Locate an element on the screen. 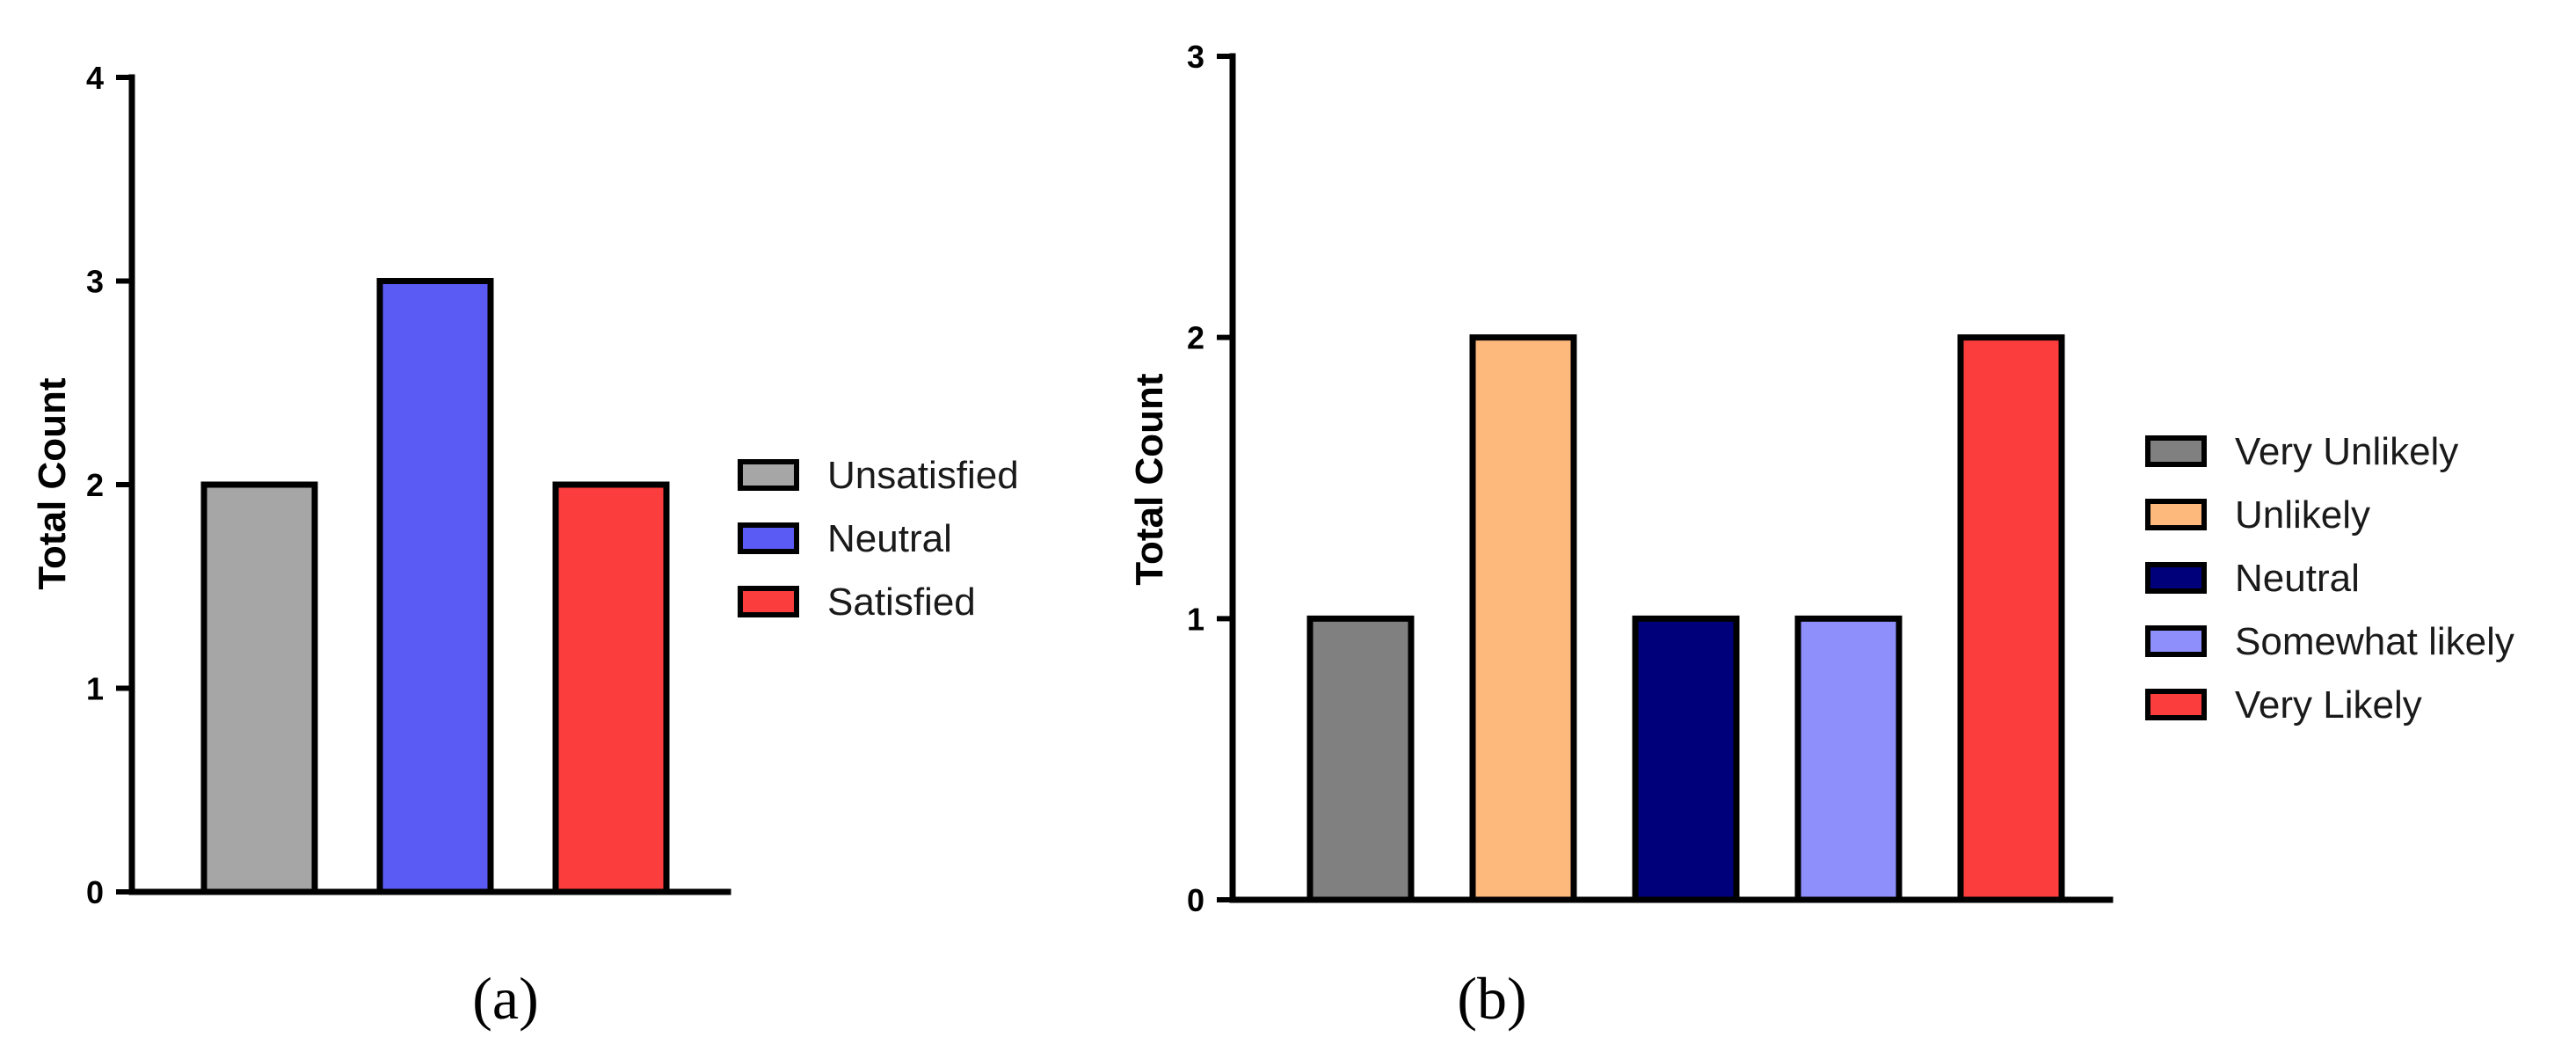  bars is located at coordinates (435, 586).